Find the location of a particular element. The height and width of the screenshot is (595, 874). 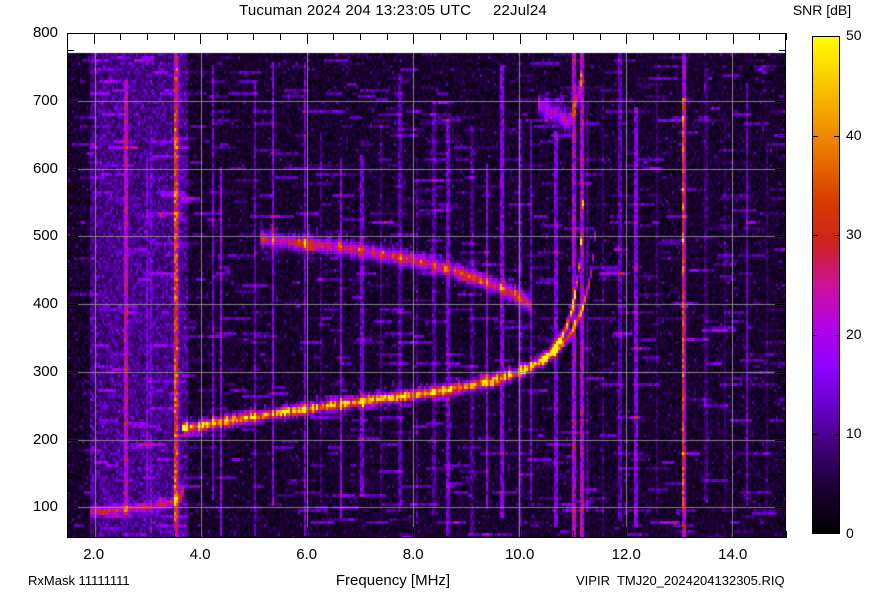

x-tick-6.5 is located at coordinates (333, 36).